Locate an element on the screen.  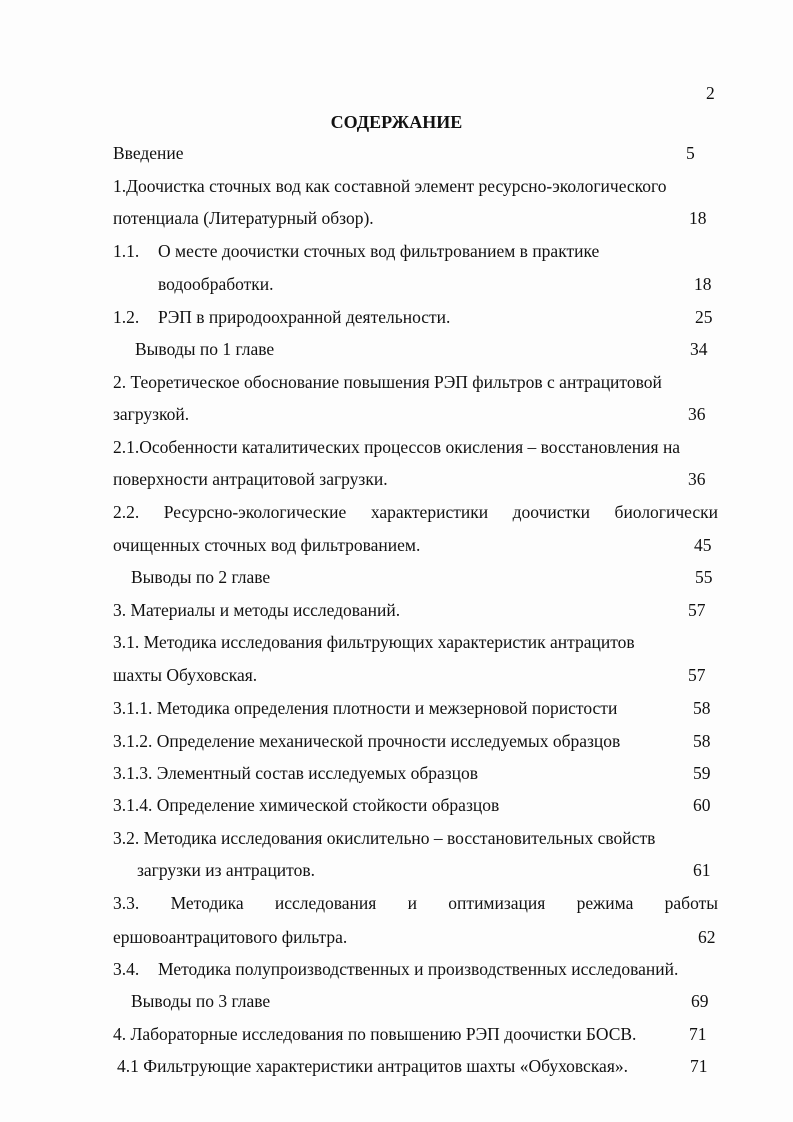
toc-entry-text: поверхности антрацитовой загрузки. is located at coordinates (250, 479).